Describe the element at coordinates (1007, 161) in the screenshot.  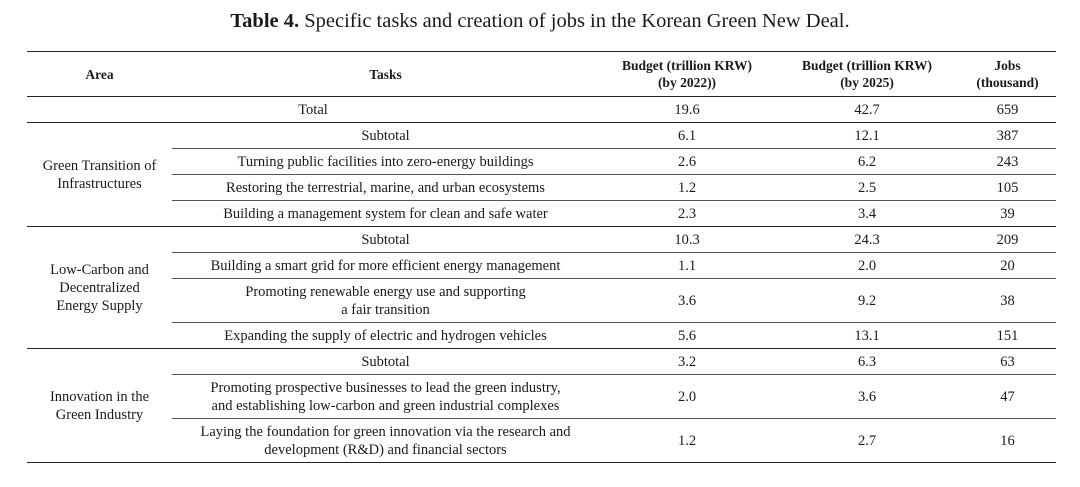
I see `jobs-cell: 243` at that location.